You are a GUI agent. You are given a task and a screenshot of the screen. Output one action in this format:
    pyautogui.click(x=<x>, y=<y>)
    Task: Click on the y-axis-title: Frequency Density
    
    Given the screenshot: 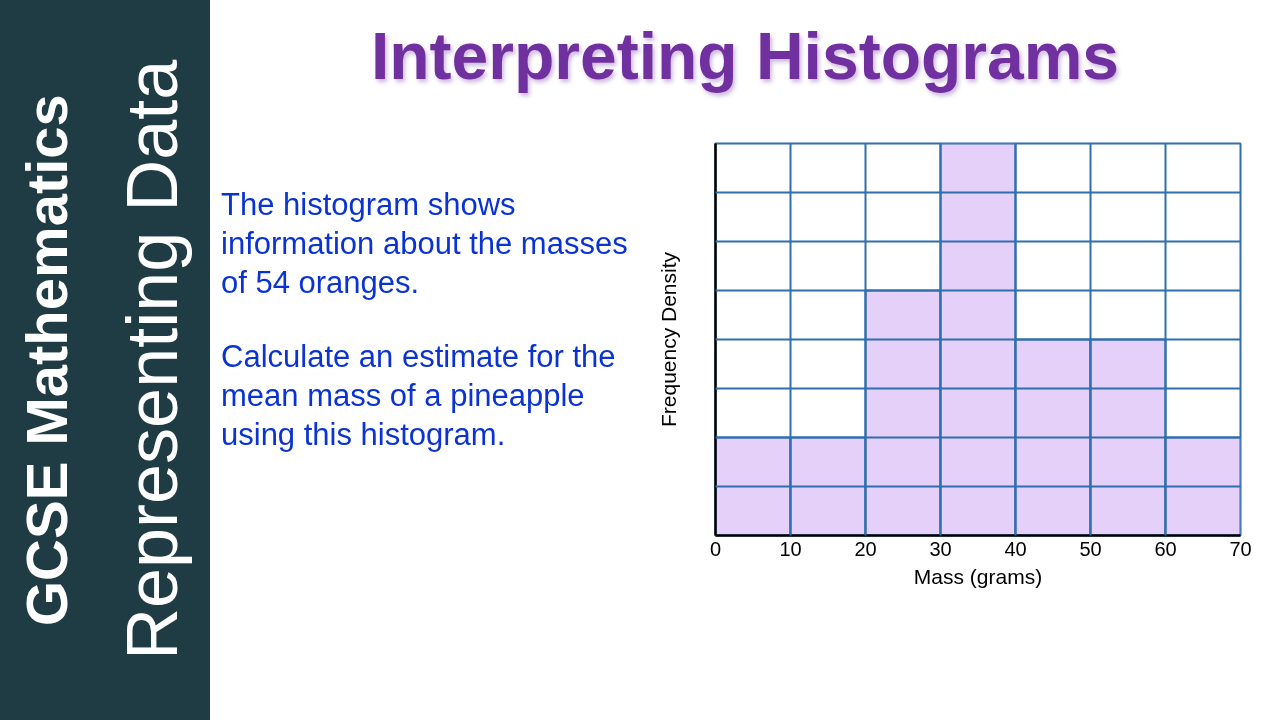 What is the action you would take?
    pyautogui.click(x=668, y=339)
    